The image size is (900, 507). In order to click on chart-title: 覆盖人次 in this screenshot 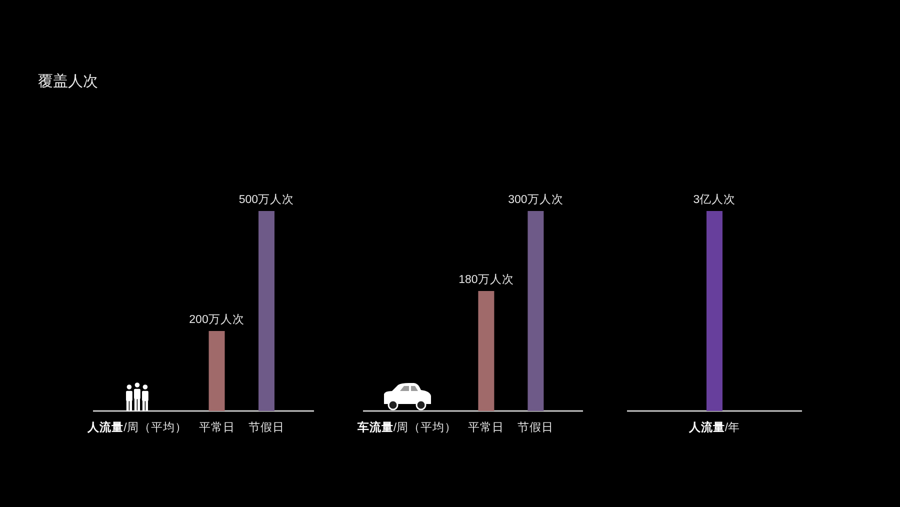, I will do `click(68, 81)`.